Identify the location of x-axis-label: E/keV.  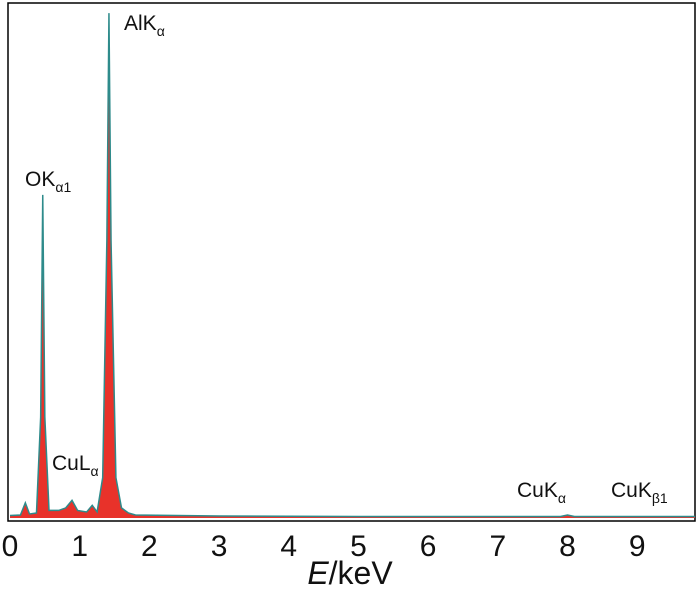
(350, 573).